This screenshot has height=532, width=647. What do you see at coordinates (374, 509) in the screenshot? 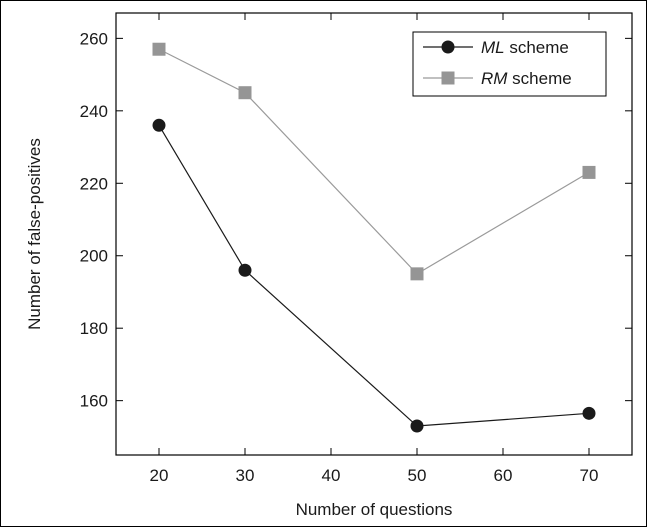
I see `x-axis-title: Number of questions` at bounding box center [374, 509].